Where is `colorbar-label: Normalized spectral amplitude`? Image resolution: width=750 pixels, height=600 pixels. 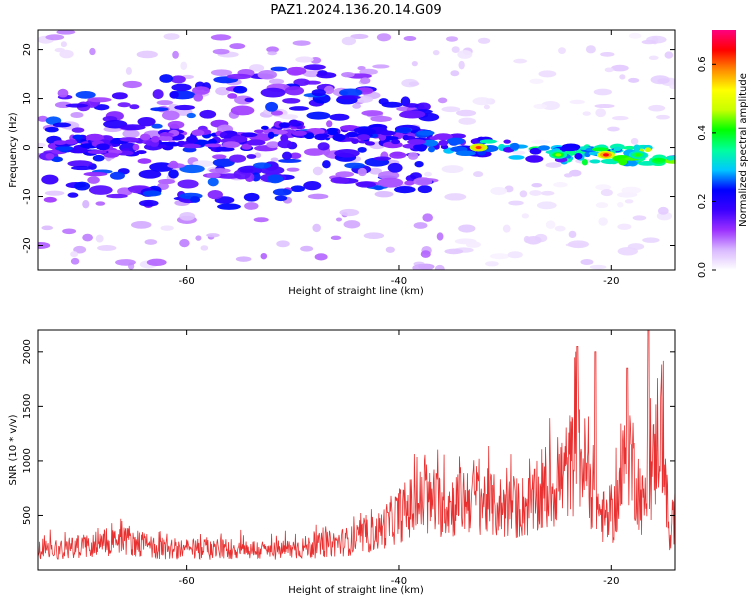
colorbar-label: Normalized spectral amplitude is located at coordinates (743, 150).